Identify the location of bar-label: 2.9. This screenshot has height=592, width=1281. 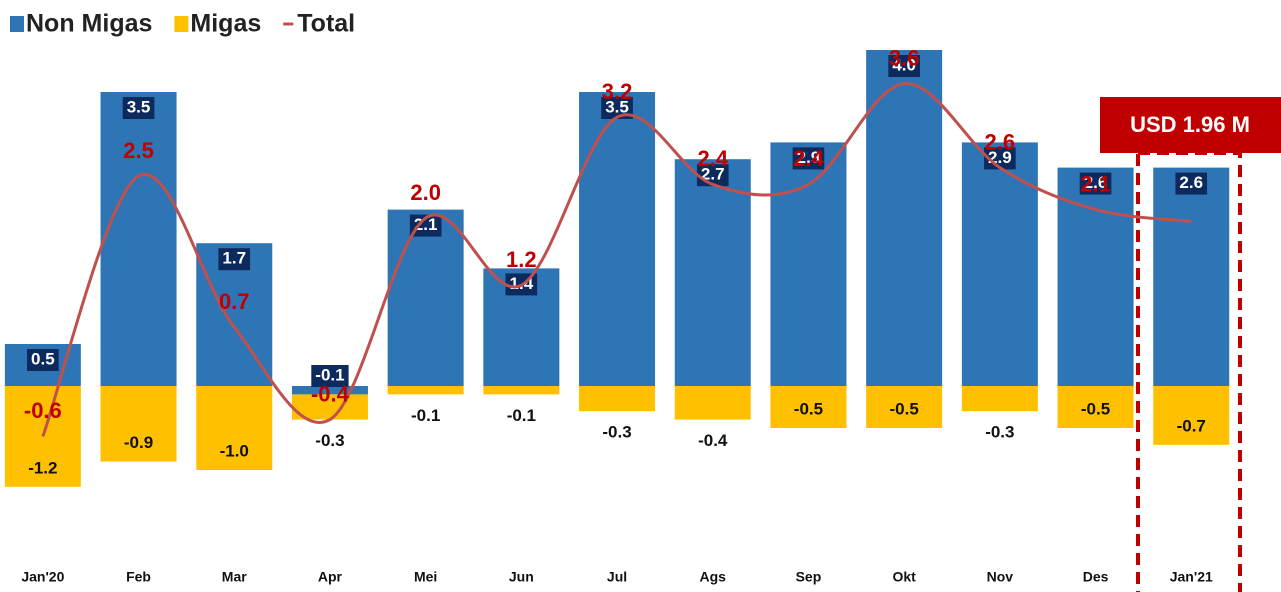
(809, 157).